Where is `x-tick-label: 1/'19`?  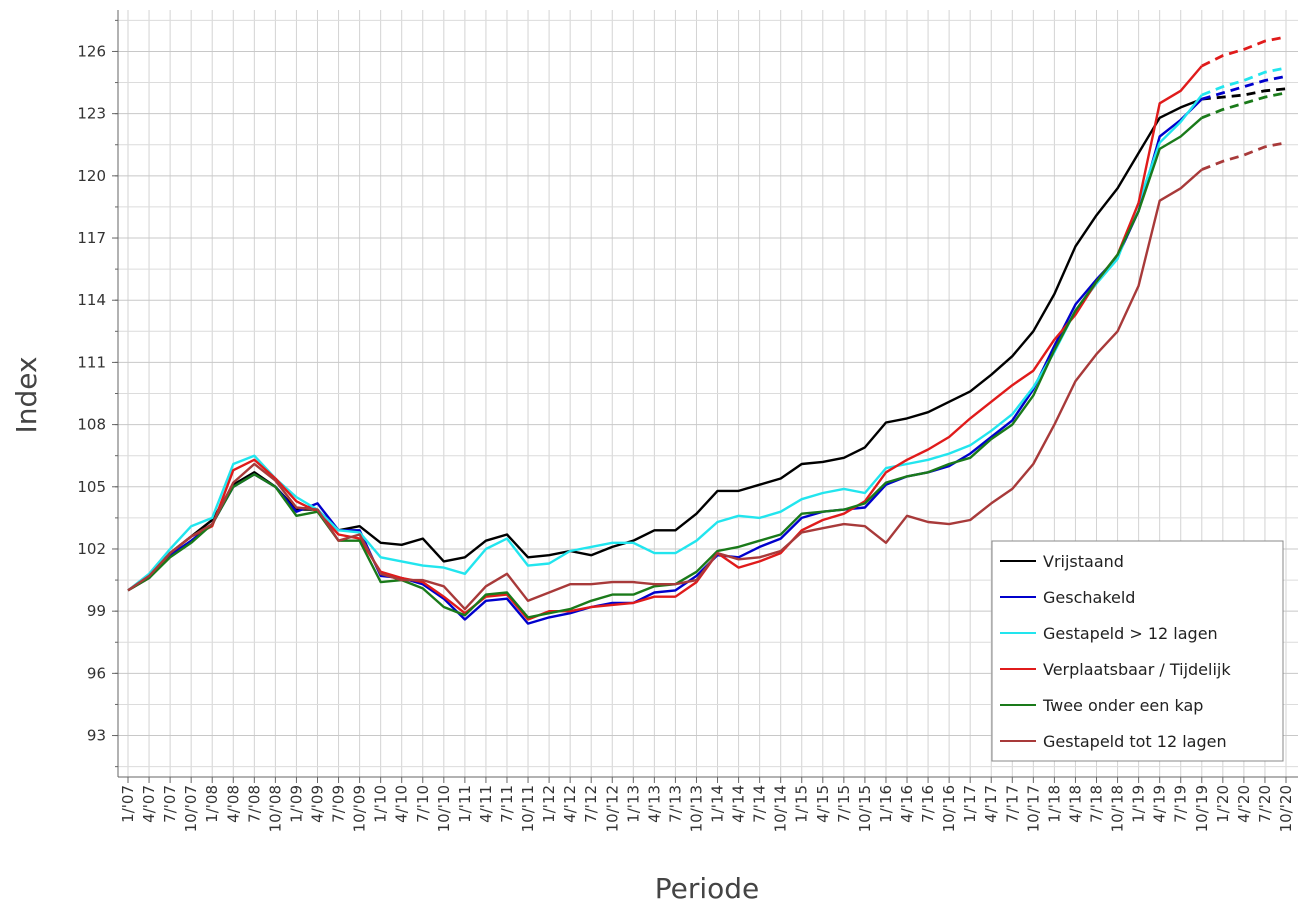
x-tick-label: 1/'19 is located at coordinates (1139, 804).